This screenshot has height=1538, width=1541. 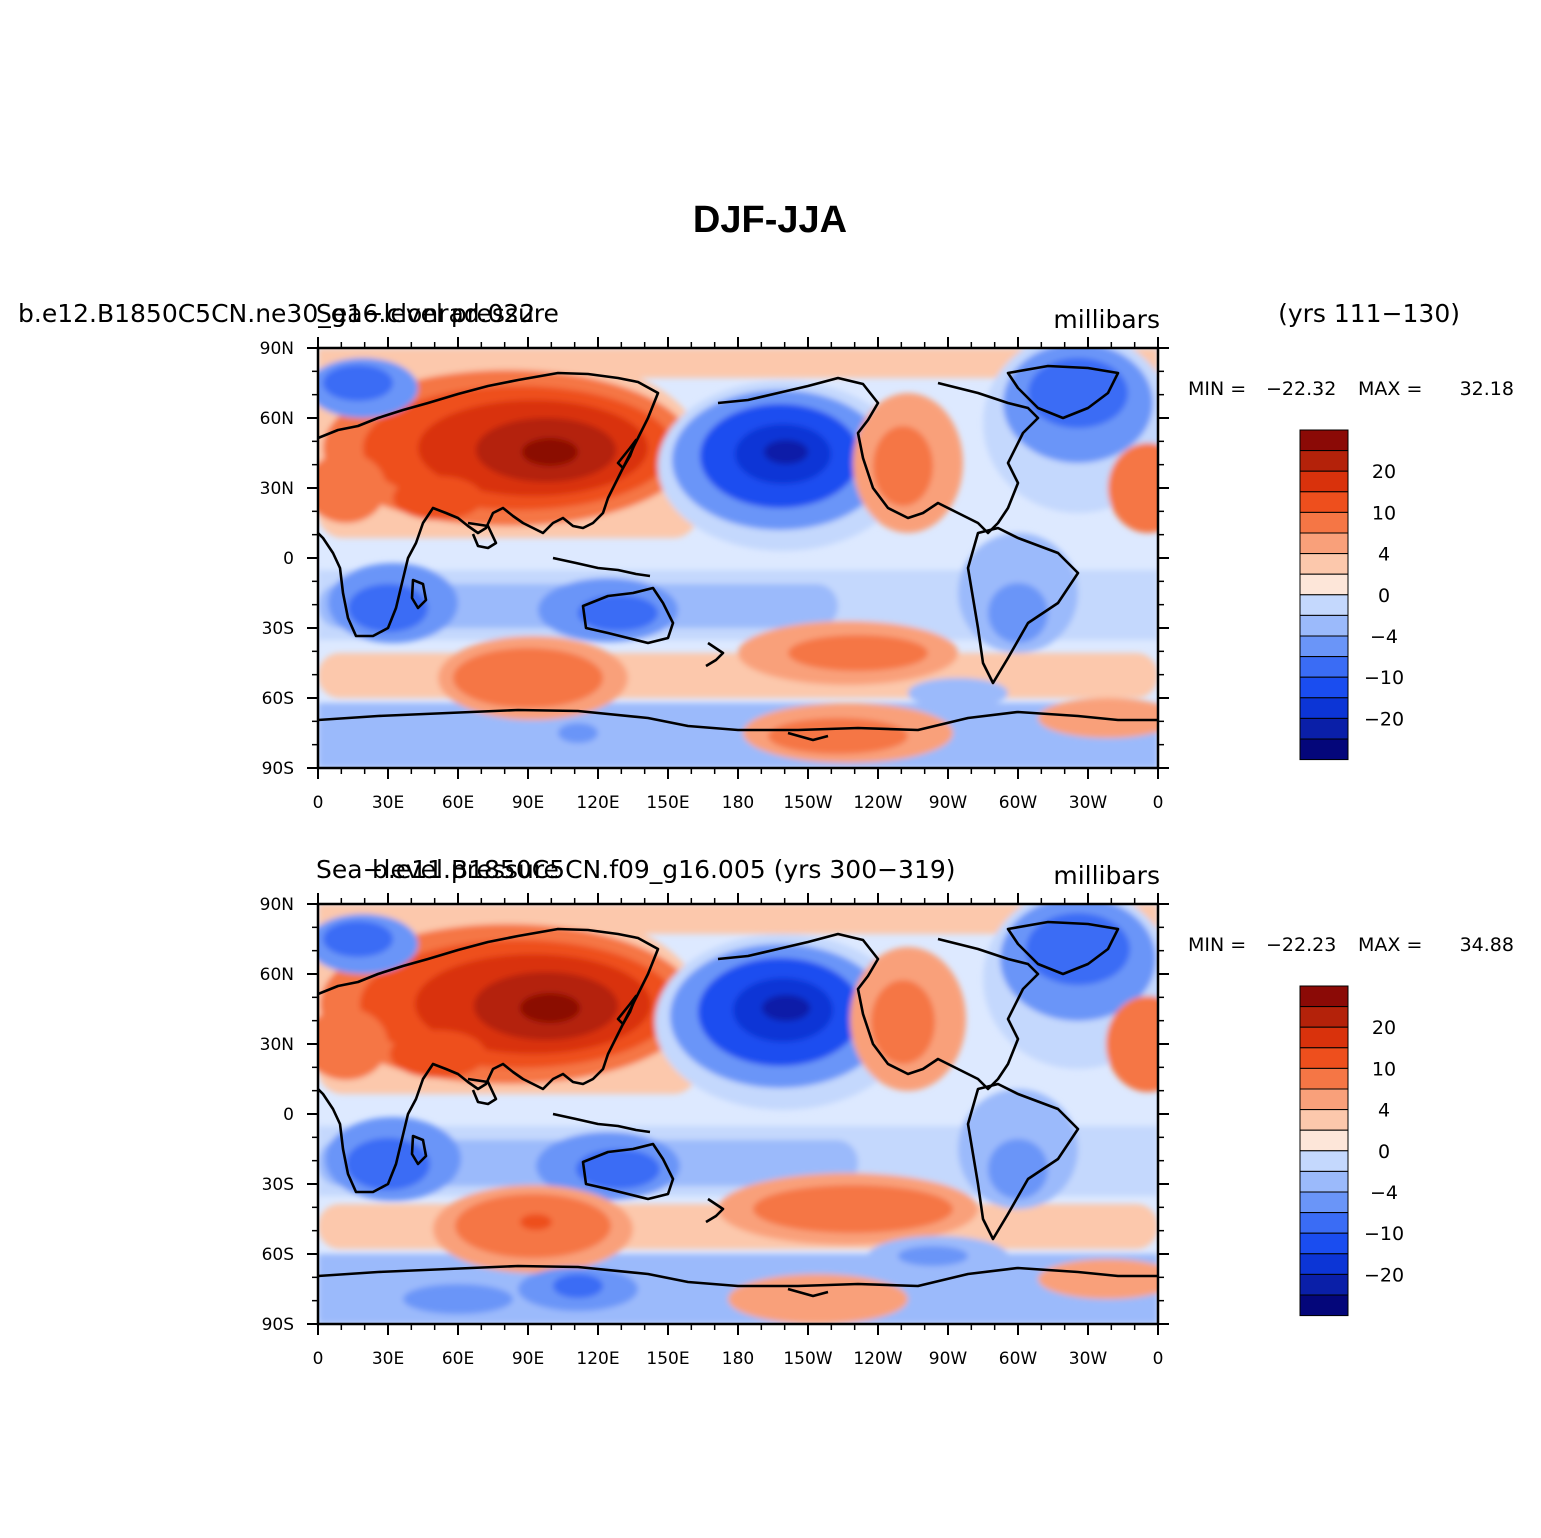 What do you see at coordinates (1301, 389) in the screenshot?
I see `min-value: −22.32` at bounding box center [1301, 389].